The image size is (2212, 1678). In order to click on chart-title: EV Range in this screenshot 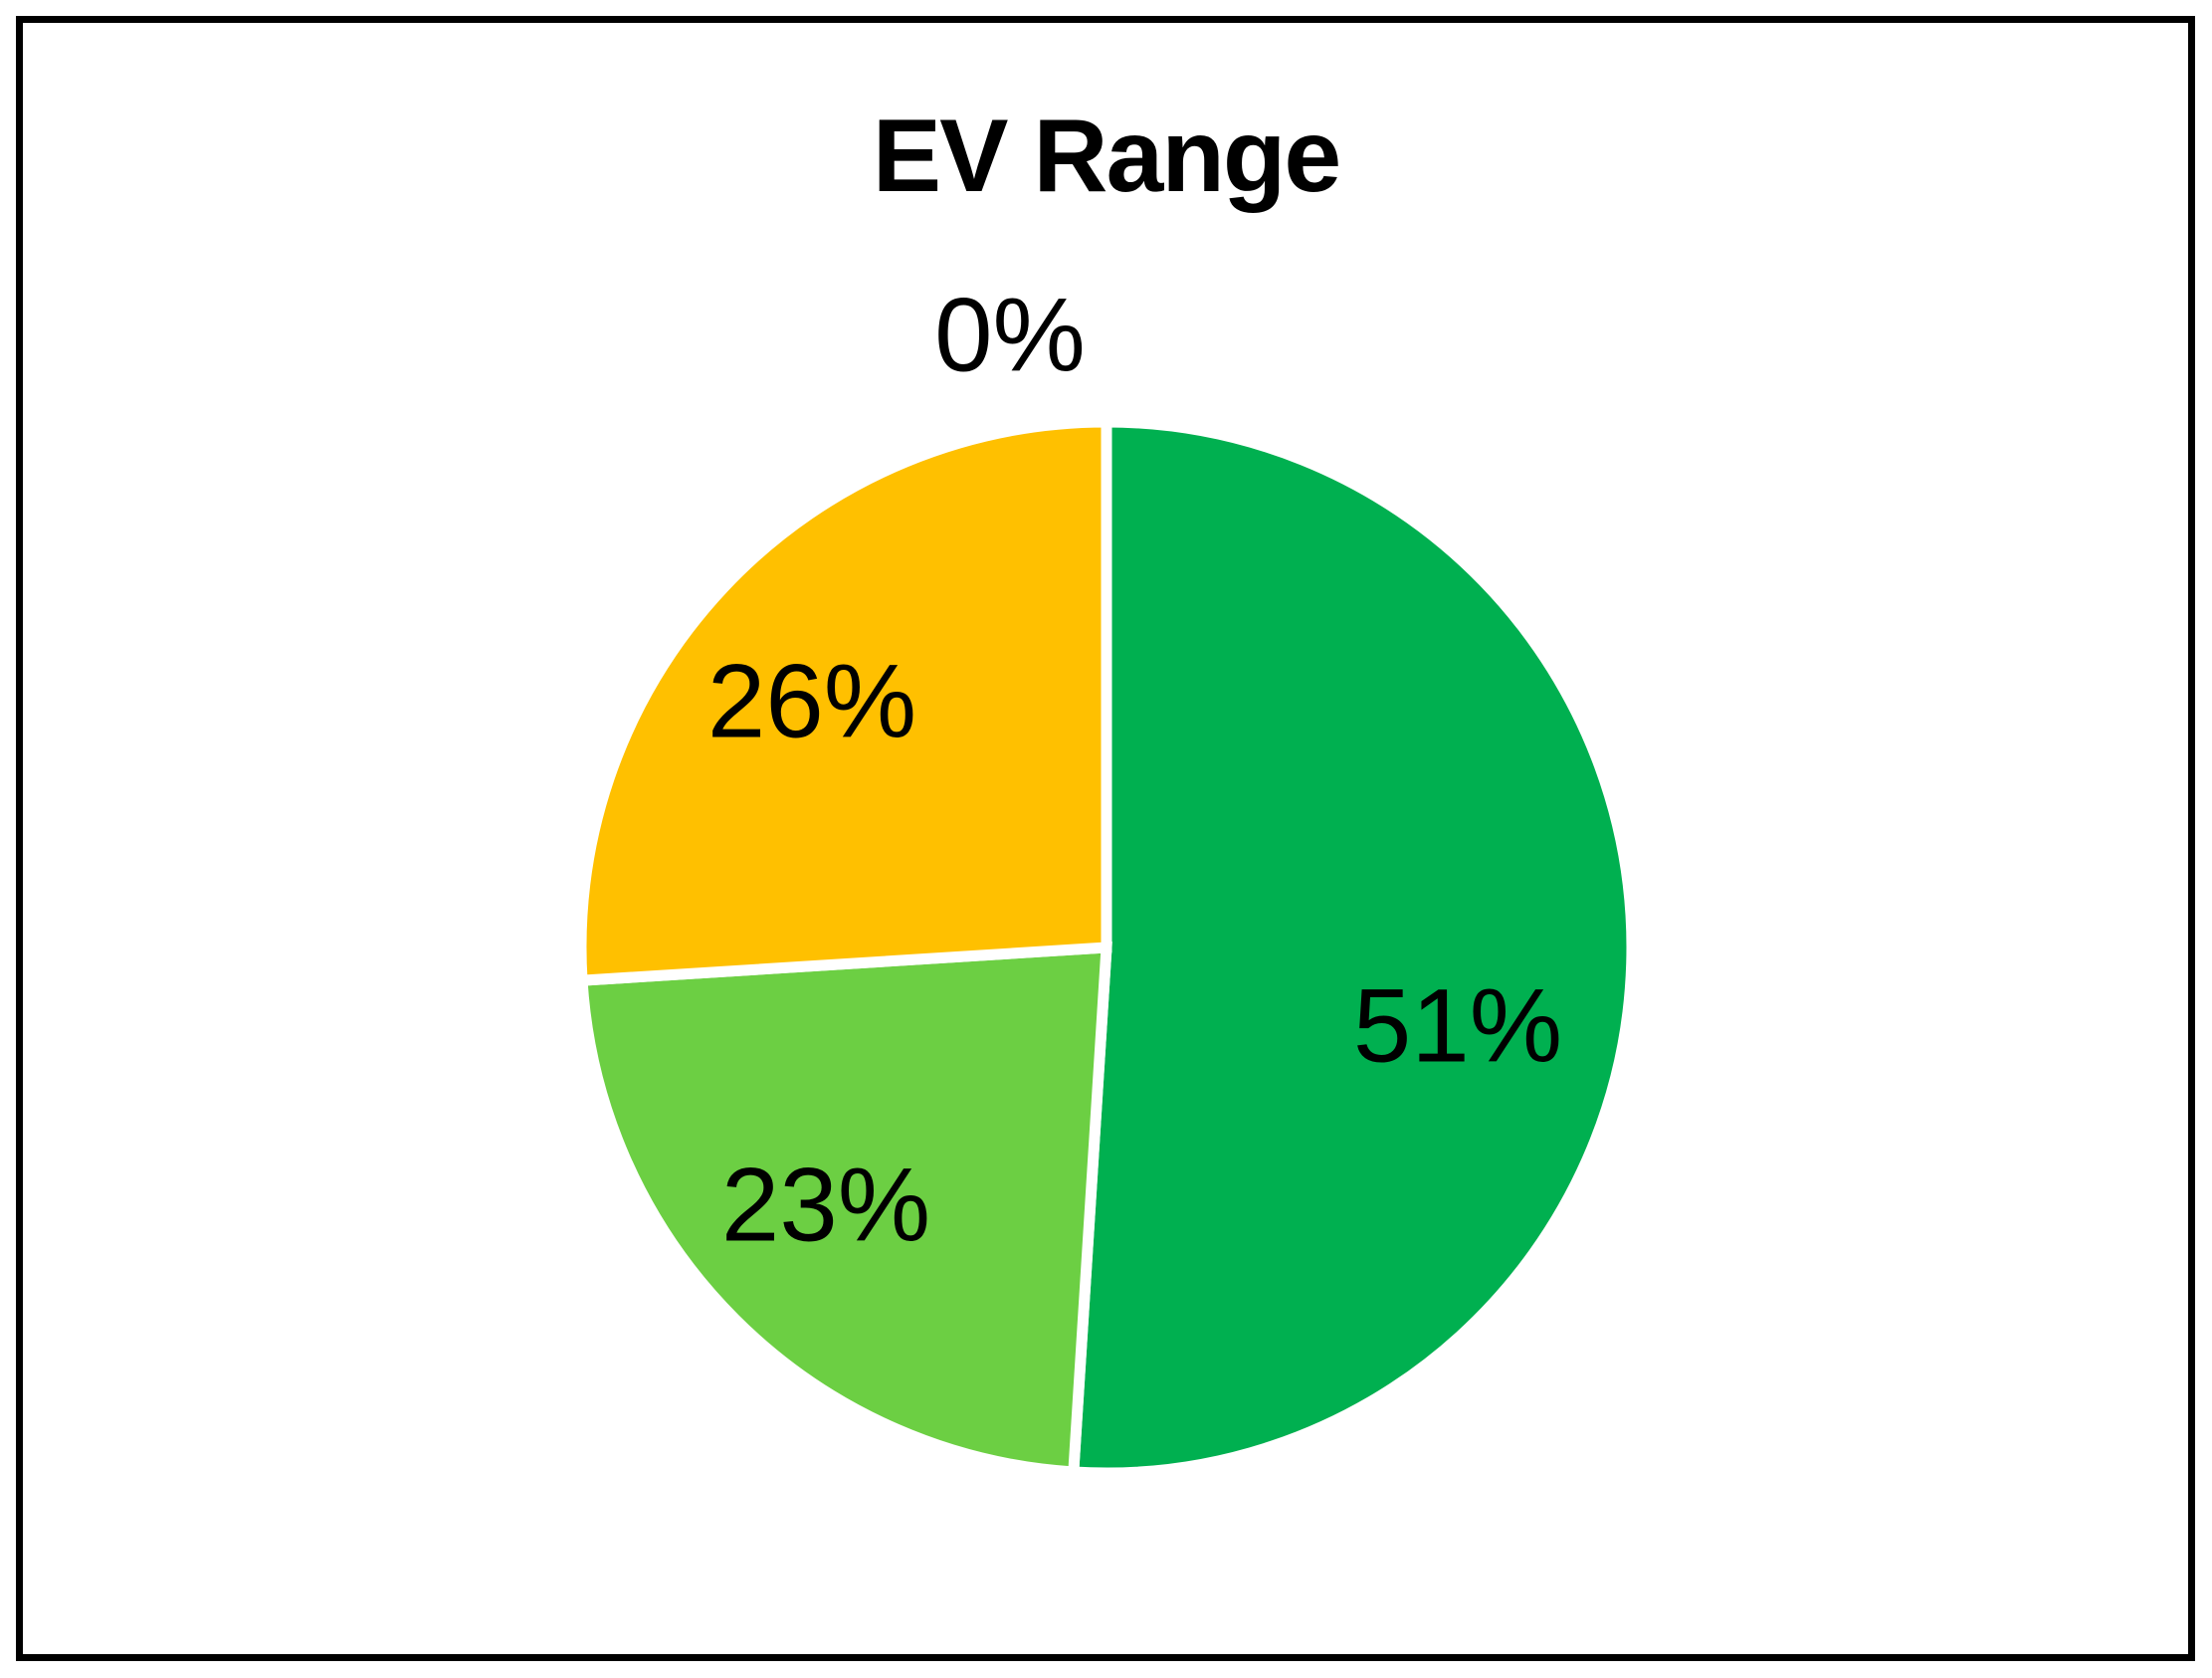, I will do `click(1106, 156)`.